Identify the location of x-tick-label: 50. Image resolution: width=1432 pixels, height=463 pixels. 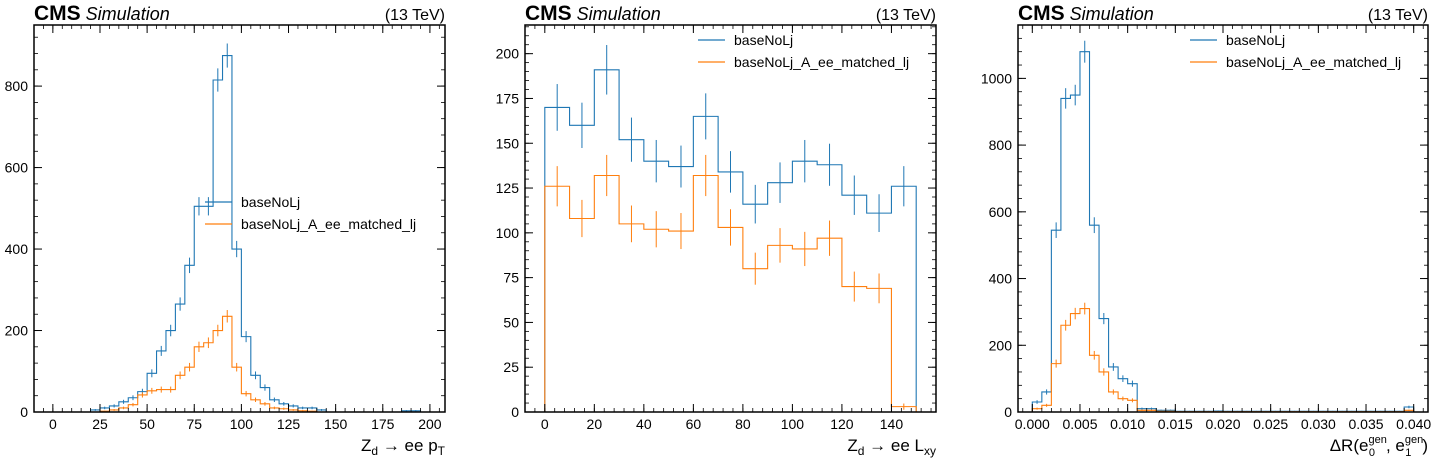
(147, 424).